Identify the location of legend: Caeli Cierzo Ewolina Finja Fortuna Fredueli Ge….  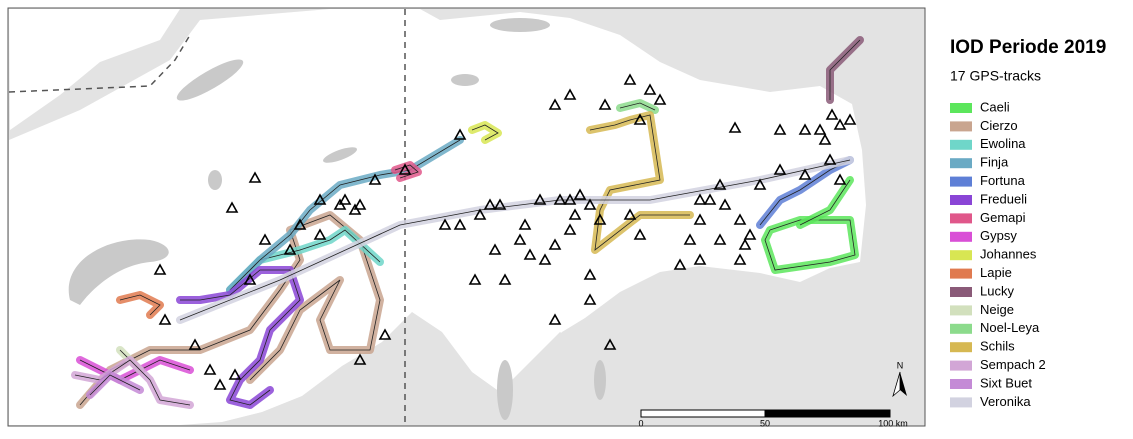
(998, 254).